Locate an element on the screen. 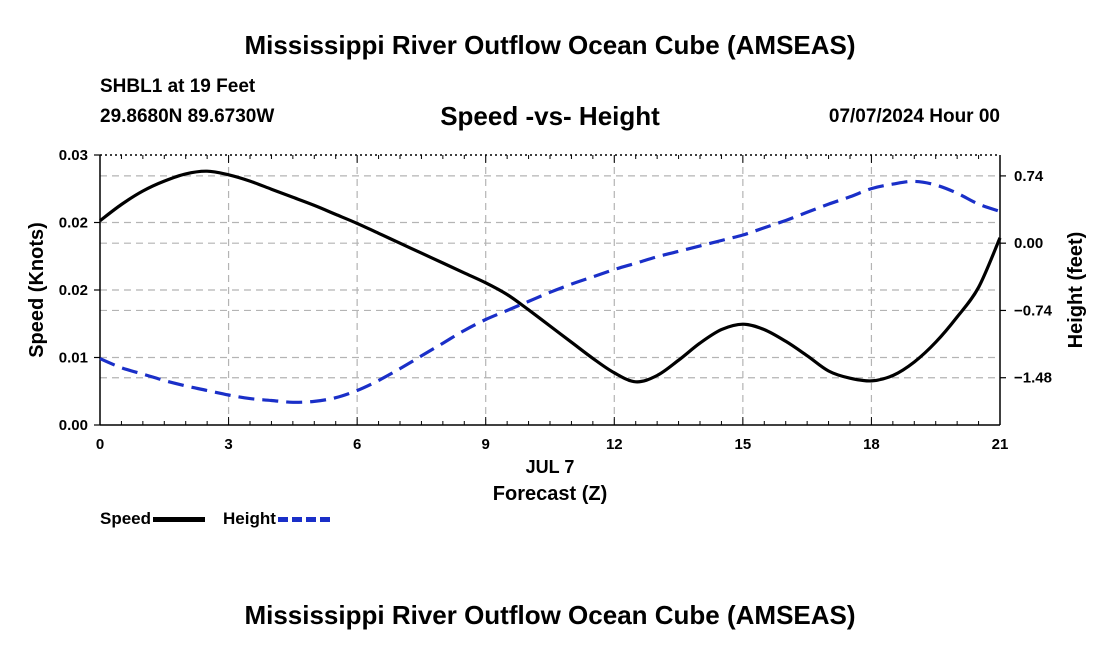 The height and width of the screenshot is (650, 1100). x-tick-label: 21 is located at coordinates (1000, 444).